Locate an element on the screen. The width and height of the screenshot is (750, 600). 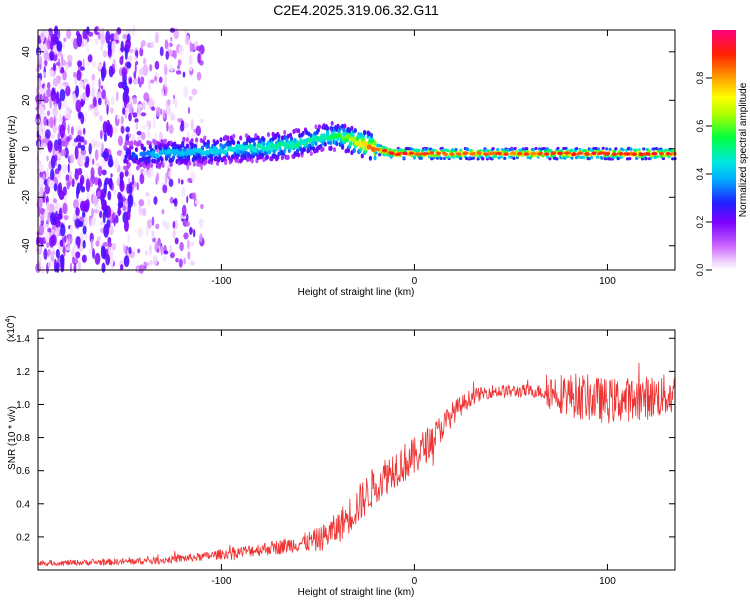
colorbar-tick-label: 0.6 is located at coordinates (700, 126).